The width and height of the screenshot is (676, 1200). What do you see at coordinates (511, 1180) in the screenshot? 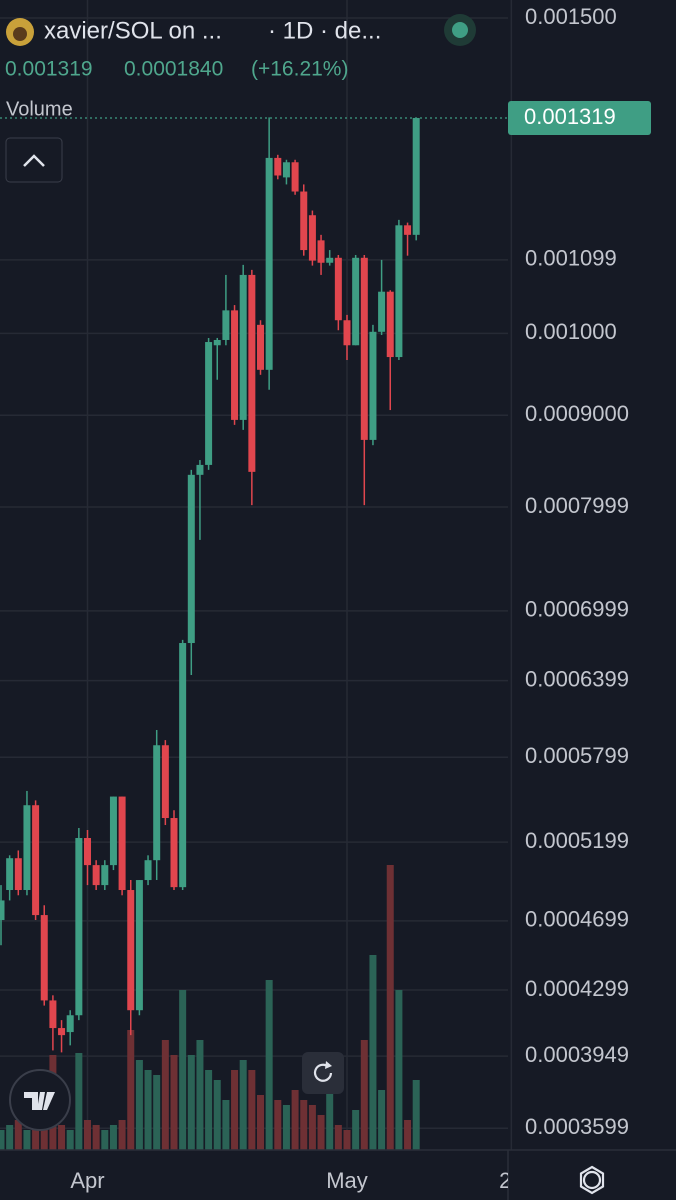
I see `x-tick-label: 20` at bounding box center [511, 1180].